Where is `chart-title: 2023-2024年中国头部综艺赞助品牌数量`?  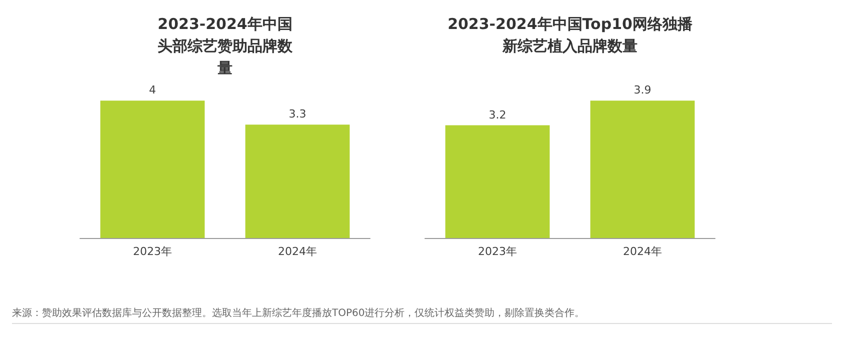
chart-title: 2023-2024年中国头部综艺赞助品牌数量 is located at coordinates (226, 46).